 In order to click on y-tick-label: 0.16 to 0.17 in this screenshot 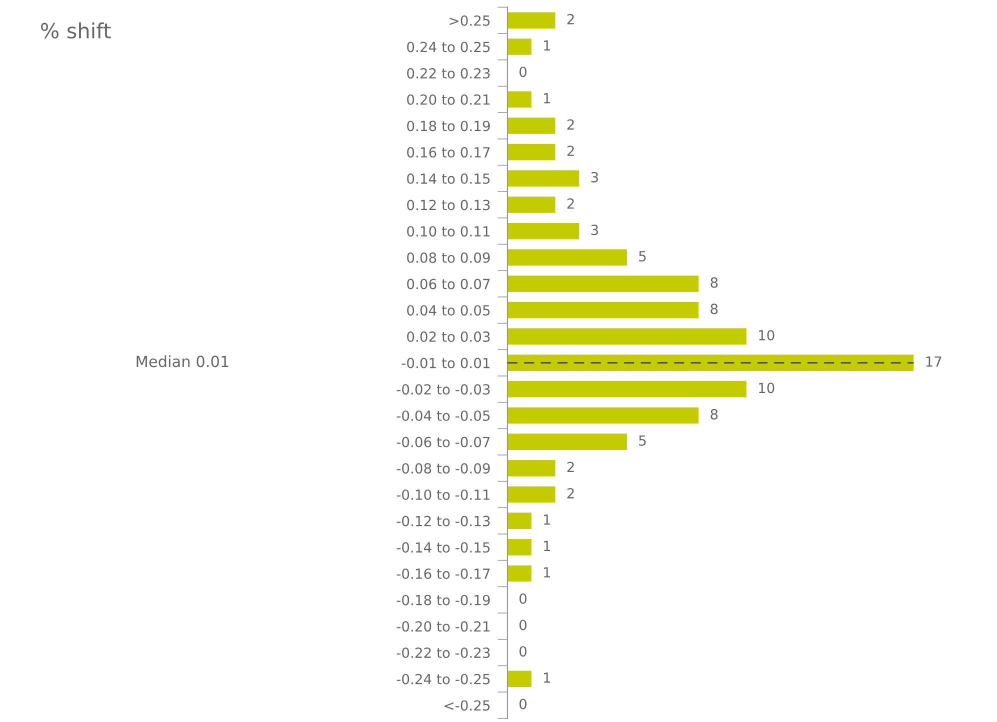, I will do `click(448, 152)`.